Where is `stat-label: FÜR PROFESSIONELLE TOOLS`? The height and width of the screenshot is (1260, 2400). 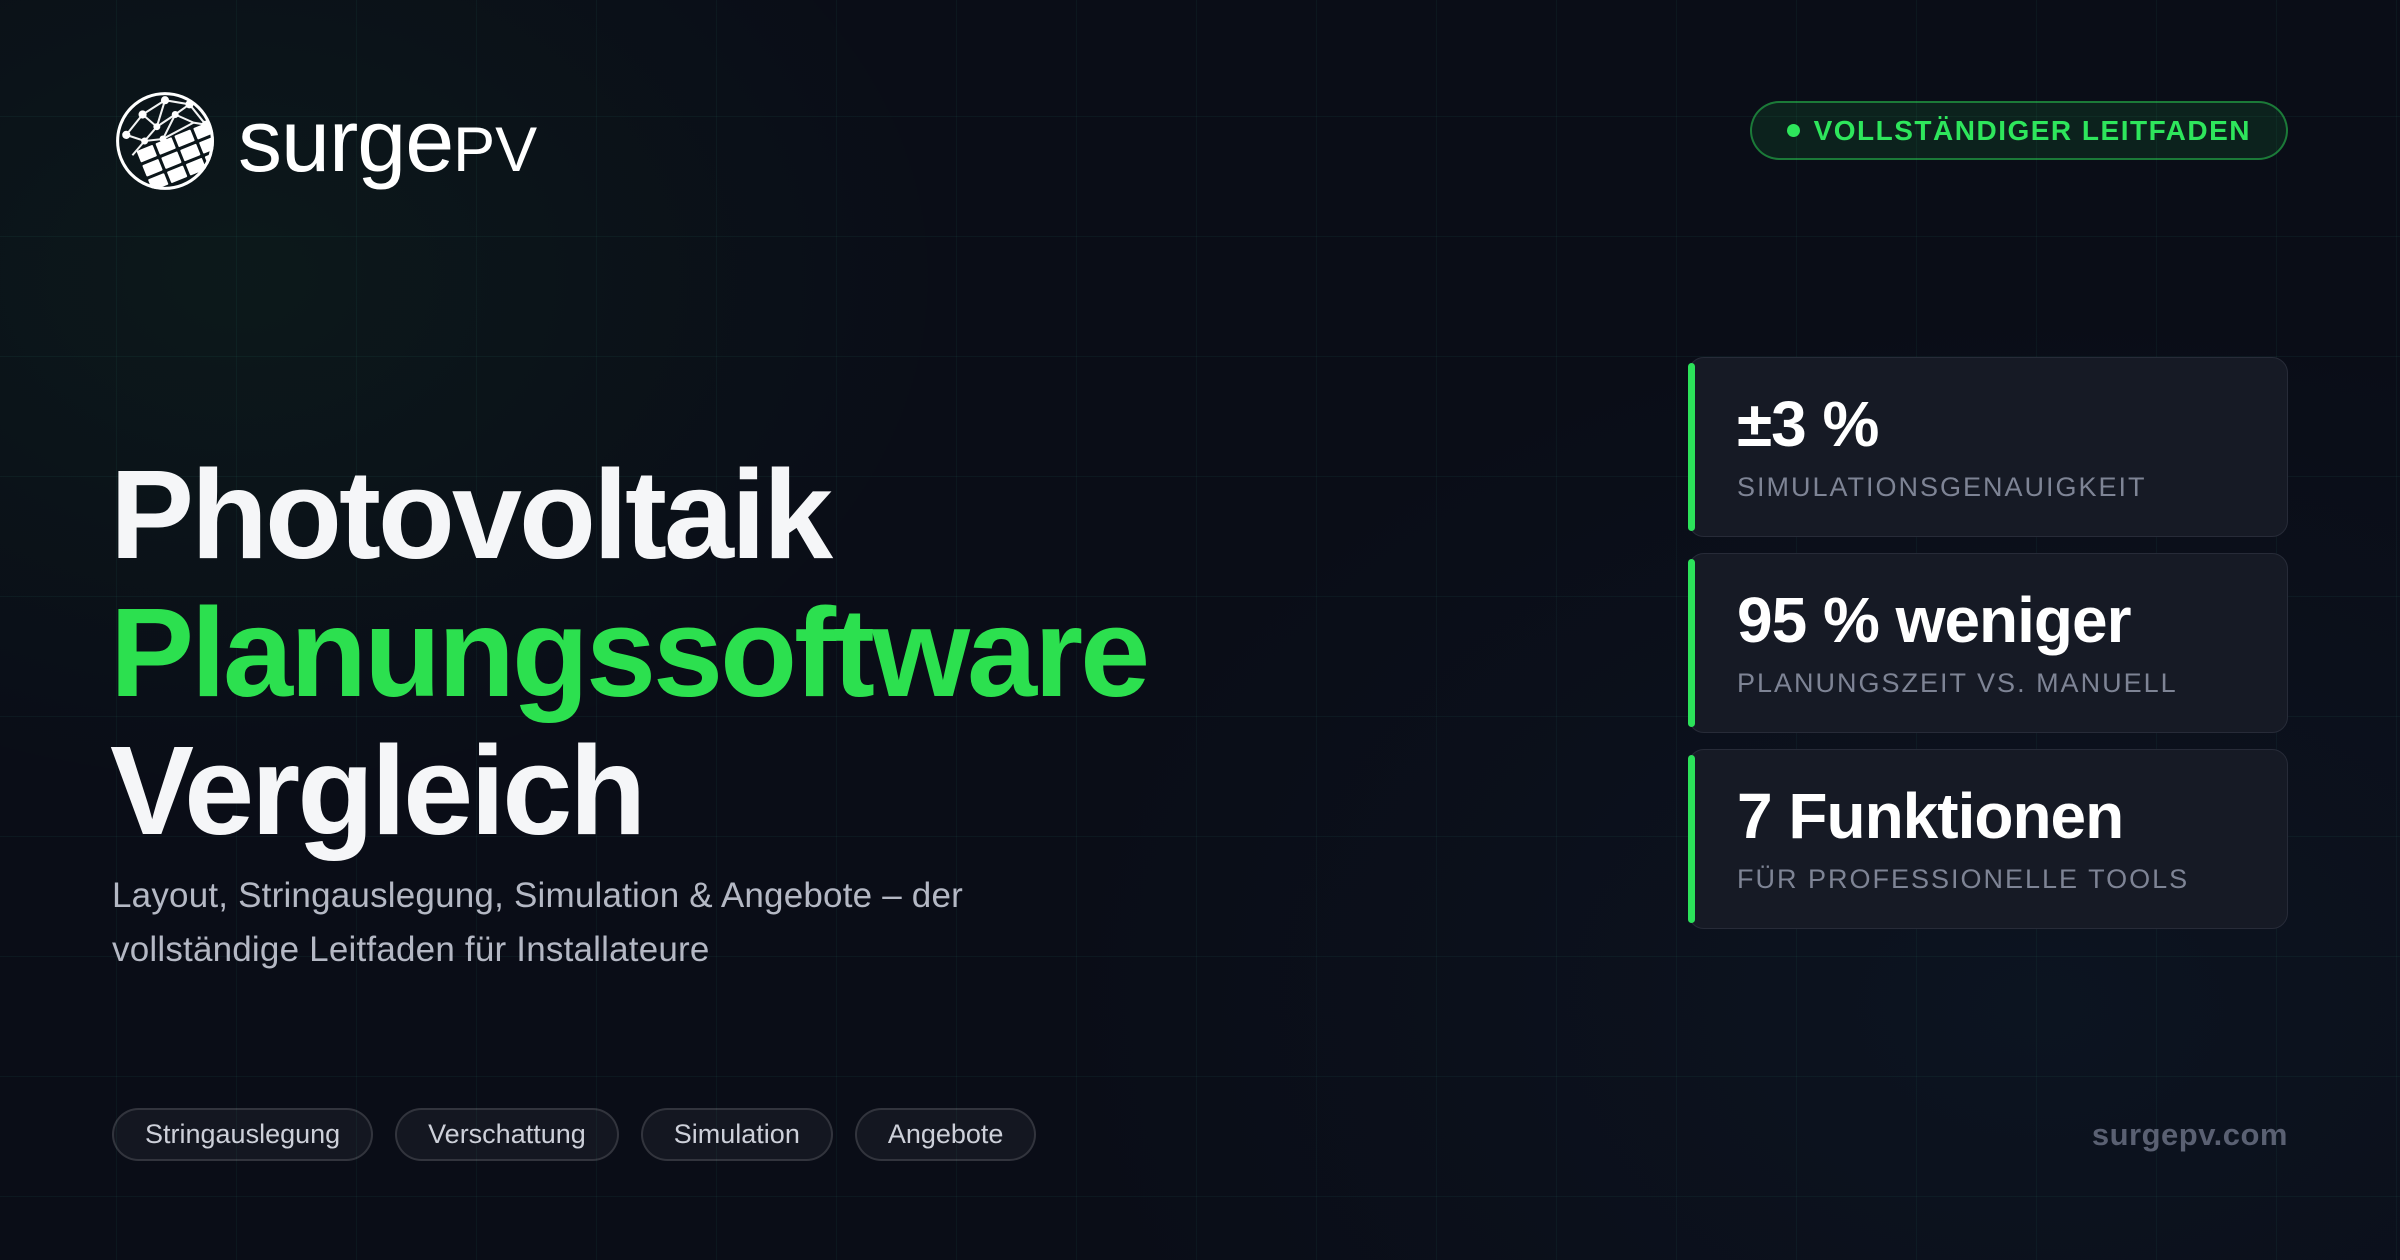
stat-label: FÜR PROFESSIONELLE TOOLS is located at coordinates (1963, 879).